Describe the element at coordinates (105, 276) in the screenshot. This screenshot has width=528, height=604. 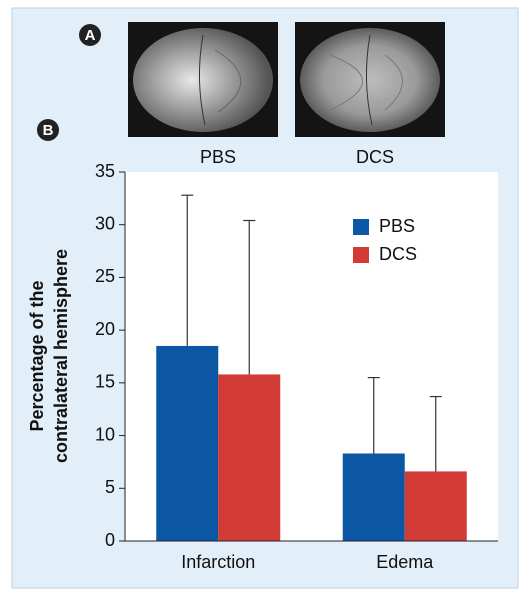
I see `y-tick-label: 25` at that location.